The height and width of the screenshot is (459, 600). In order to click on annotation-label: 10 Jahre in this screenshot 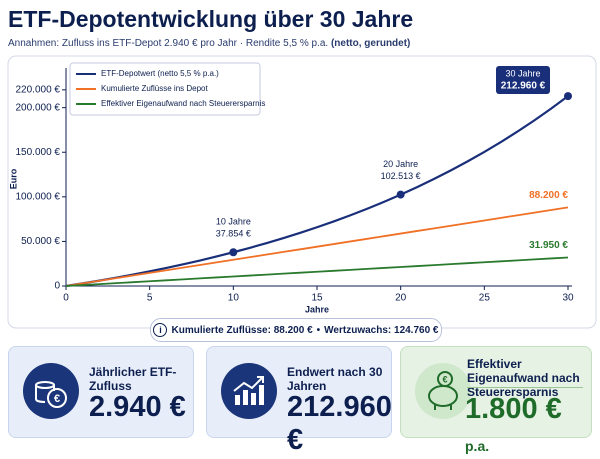, I will do `click(233, 222)`.